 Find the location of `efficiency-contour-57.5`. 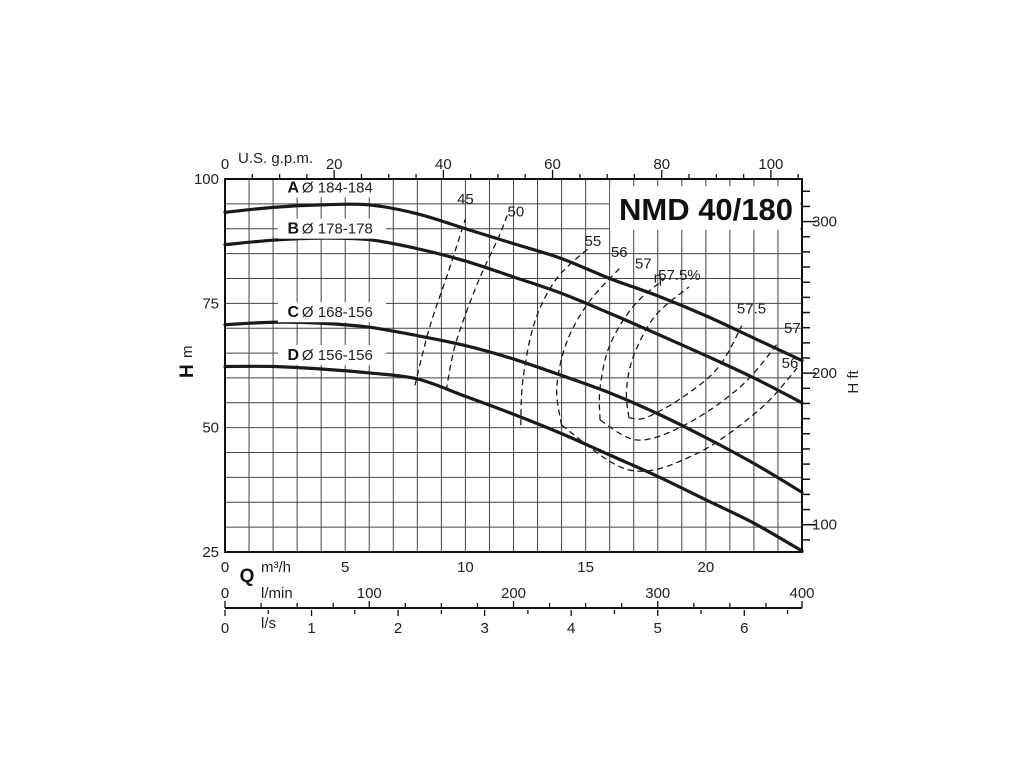

efficiency-contour-57.5 is located at coordinates (657, 352).